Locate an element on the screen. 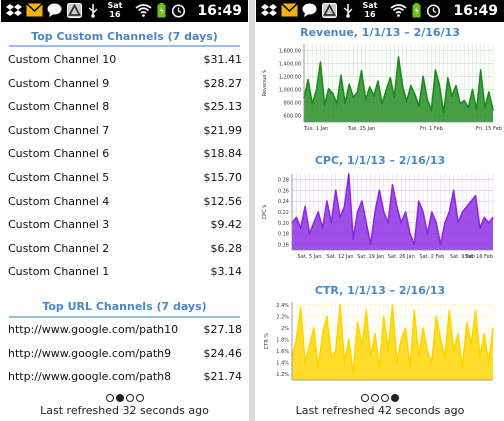 The height and width of the screenshot is (421, 504). list-item: Custom Channel 3 $9.42 is located at coordinates (125, 224).